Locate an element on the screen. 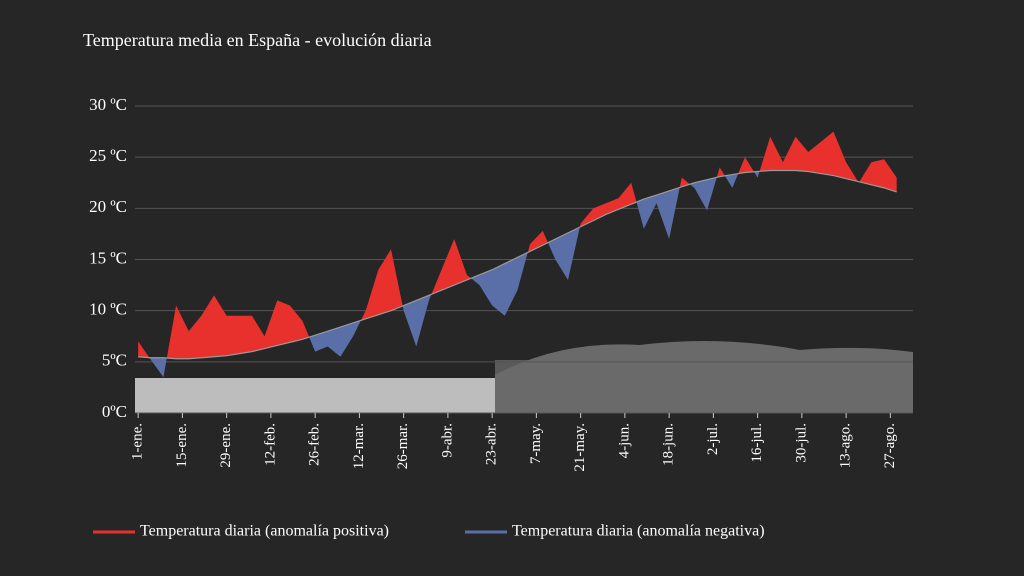 This screenshot has width=1024, height=576. y-tick-label: 20 ºC is located at coordinates (108, 206).